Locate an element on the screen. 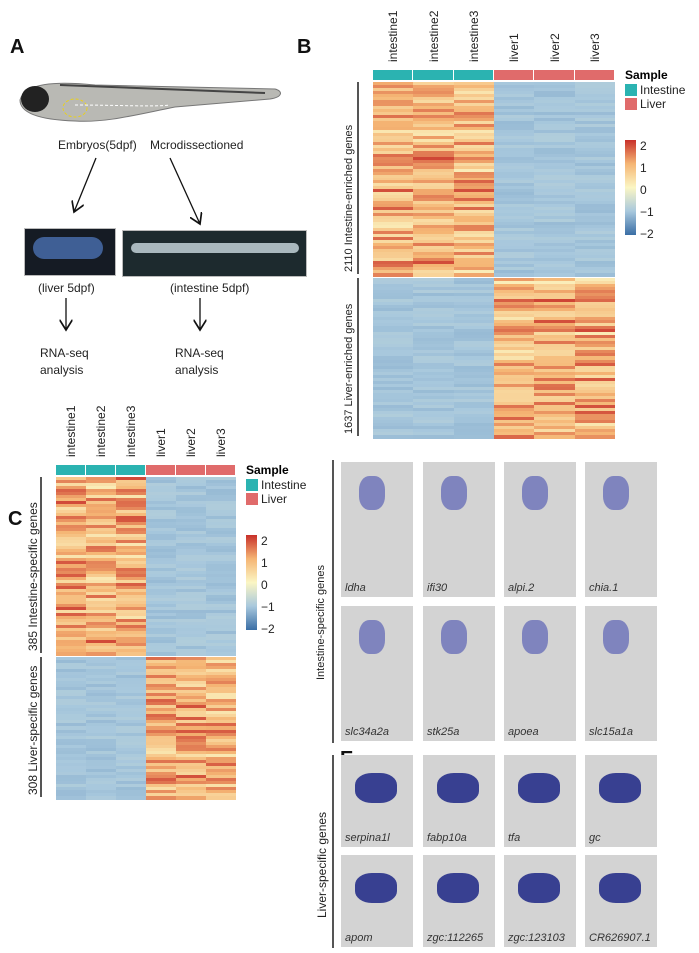 Image resolution: width=699 pixels, height=953 pixels. liver-dissection-image is located at coordinates (70, 252).